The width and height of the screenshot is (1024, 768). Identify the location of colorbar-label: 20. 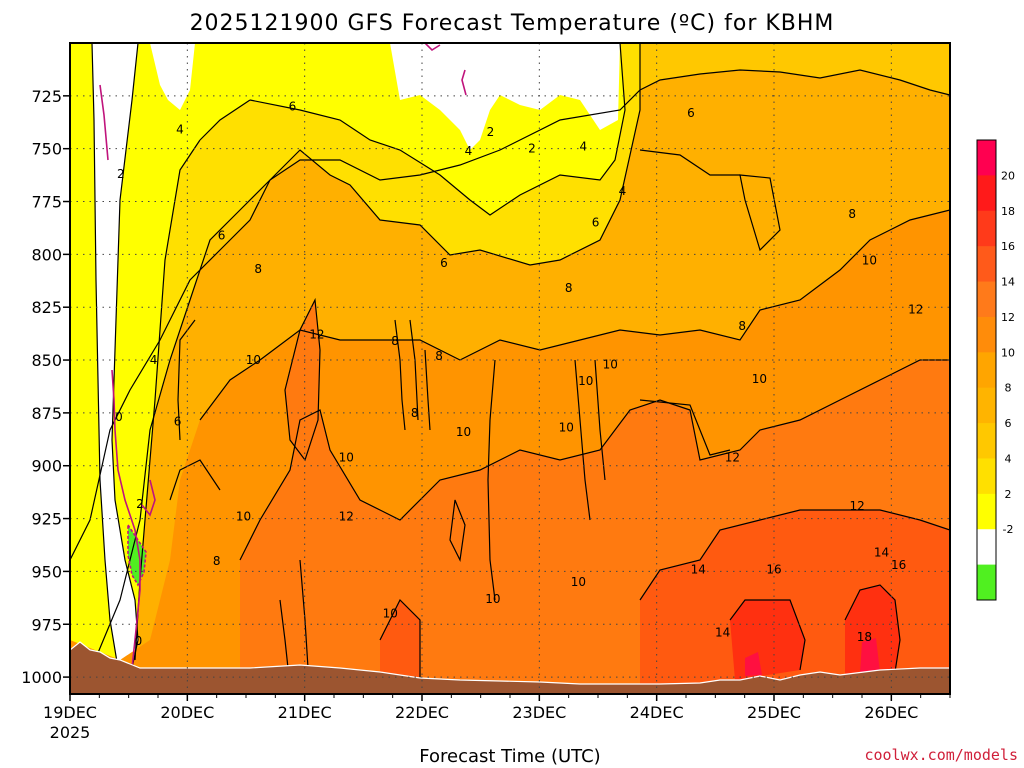
(1008, 175).